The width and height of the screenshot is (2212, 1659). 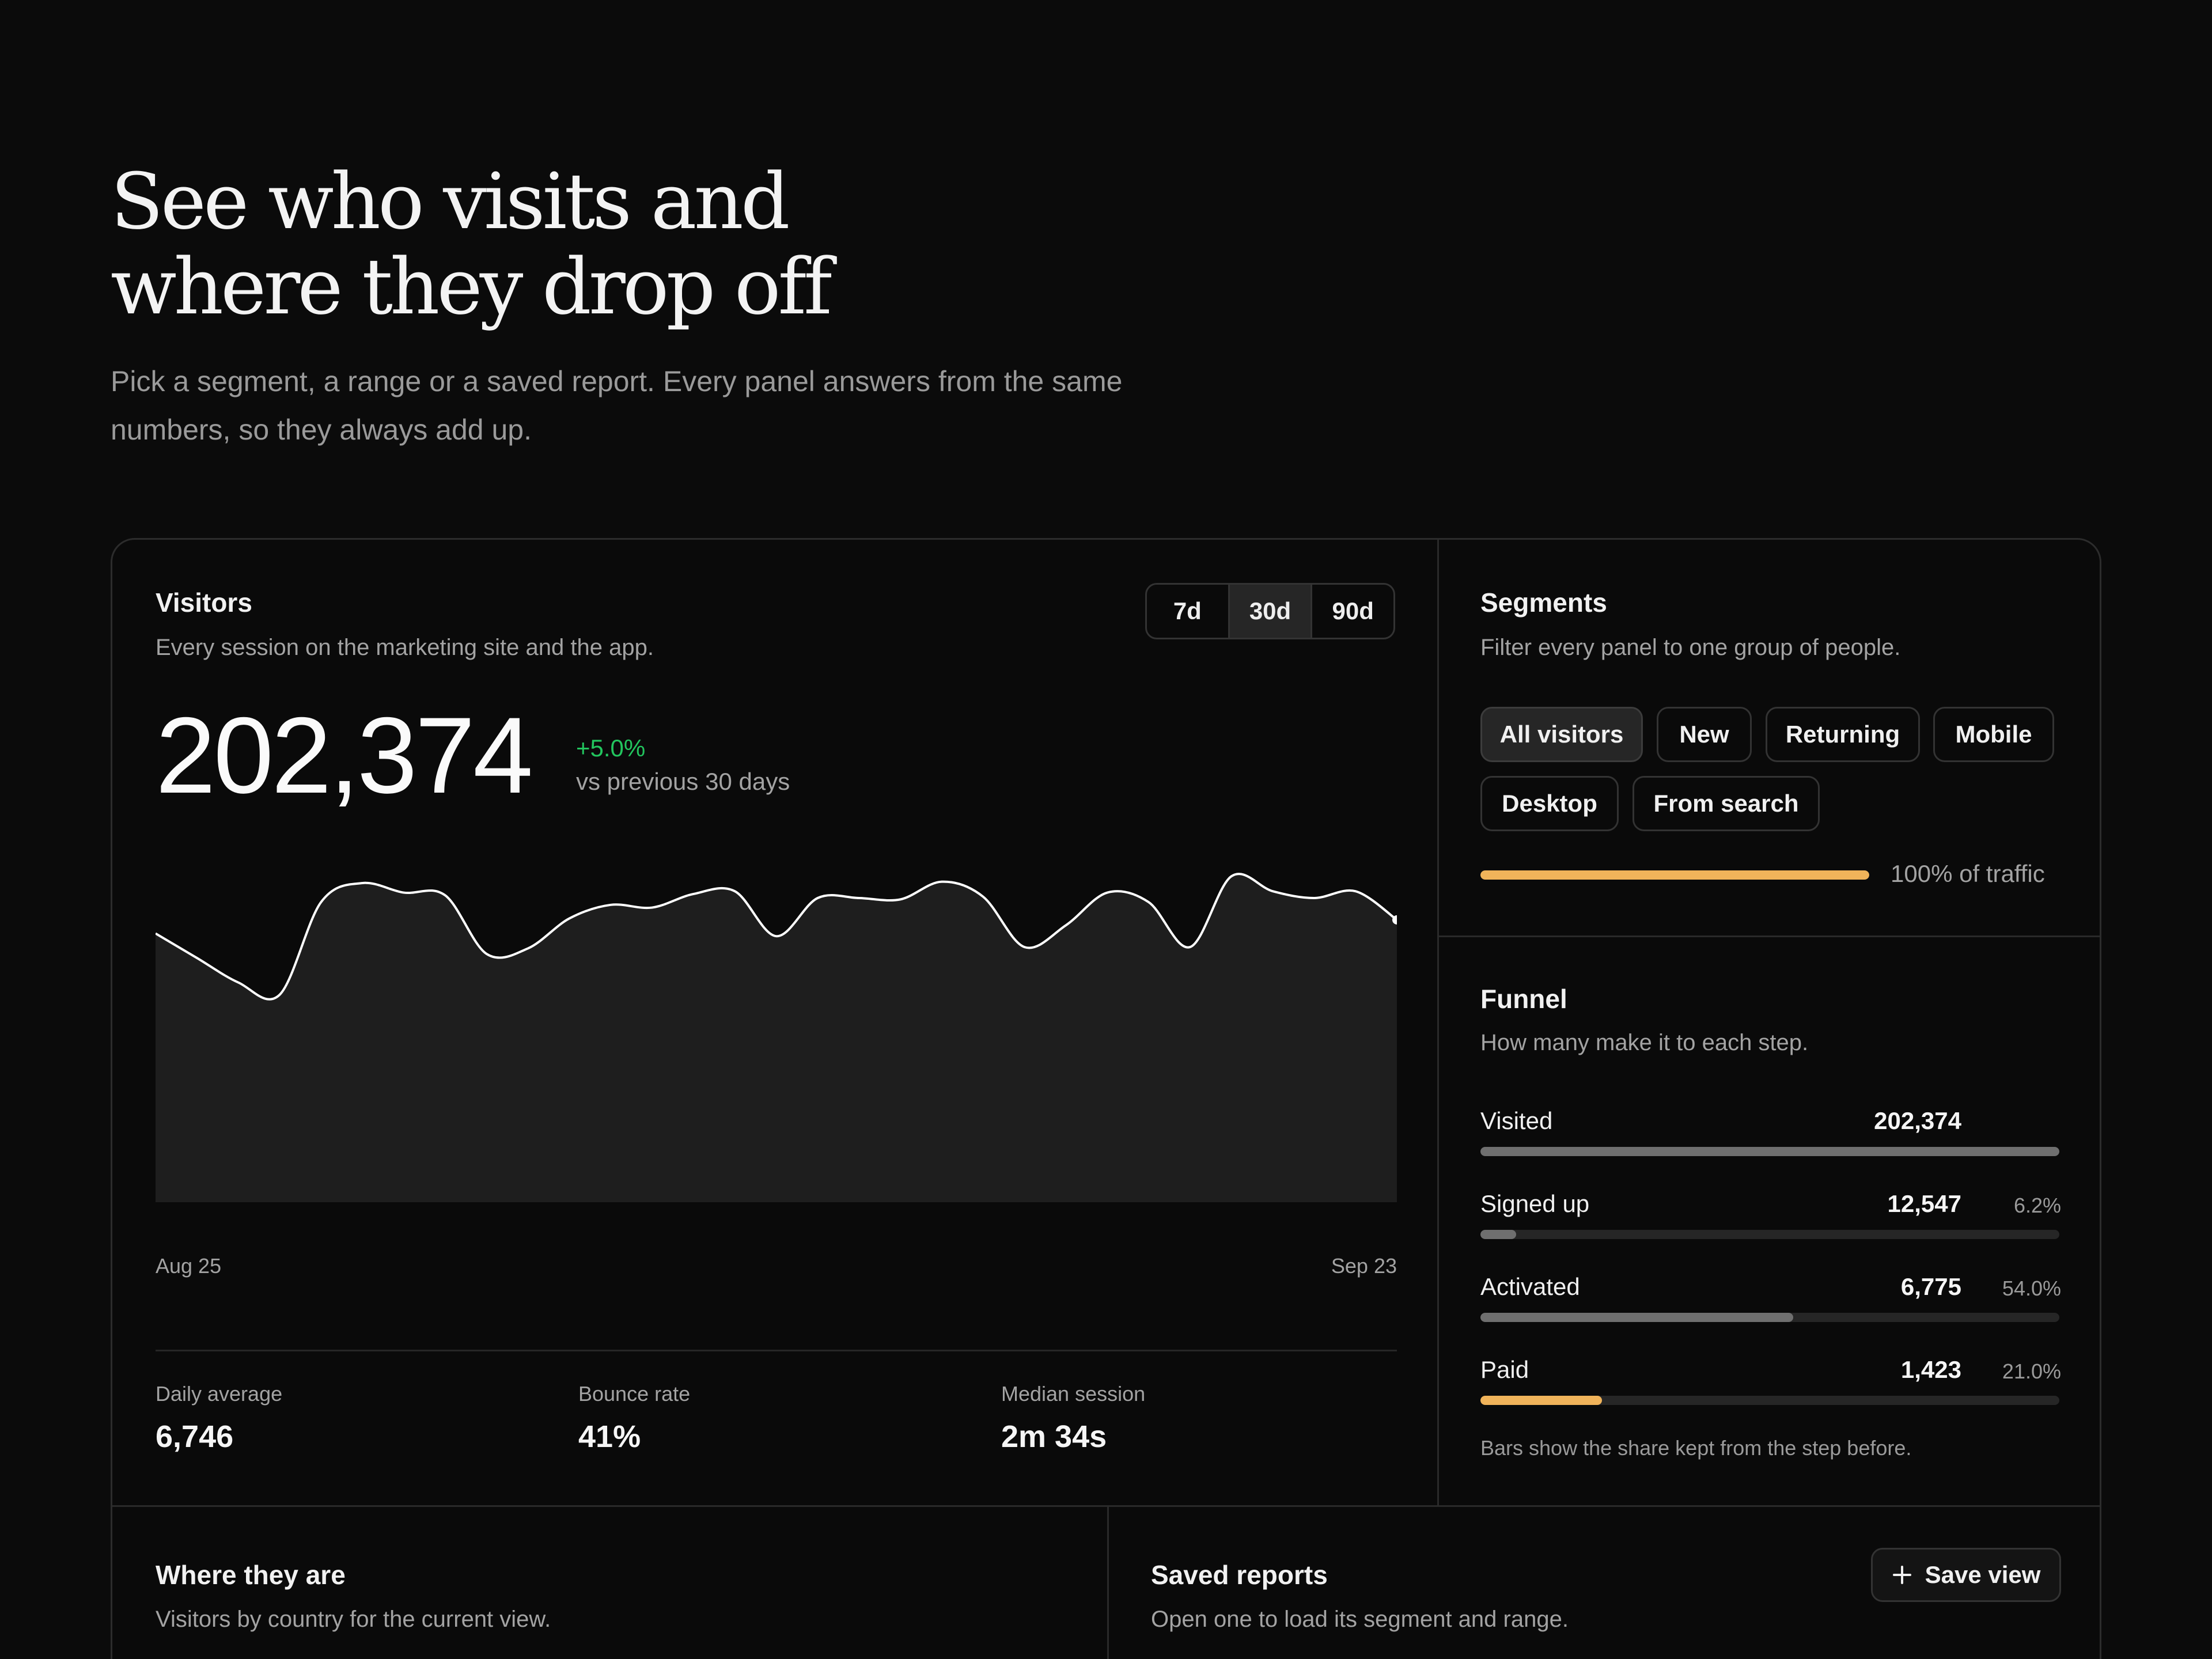 I want to click on visitors-delta: +5.0%, so click(x=611, y=748).